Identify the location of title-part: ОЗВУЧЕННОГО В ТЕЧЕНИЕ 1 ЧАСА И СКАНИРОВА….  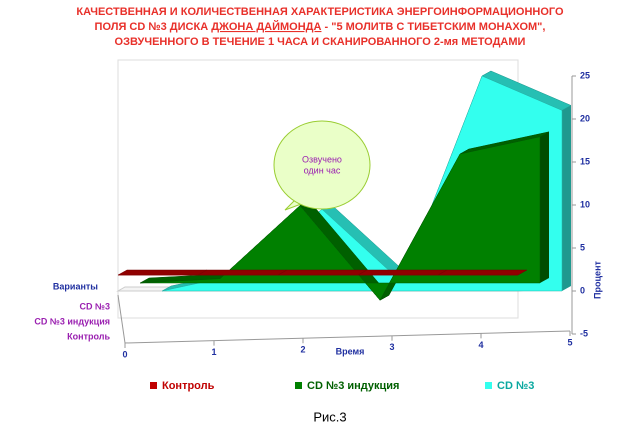
(320, 42).